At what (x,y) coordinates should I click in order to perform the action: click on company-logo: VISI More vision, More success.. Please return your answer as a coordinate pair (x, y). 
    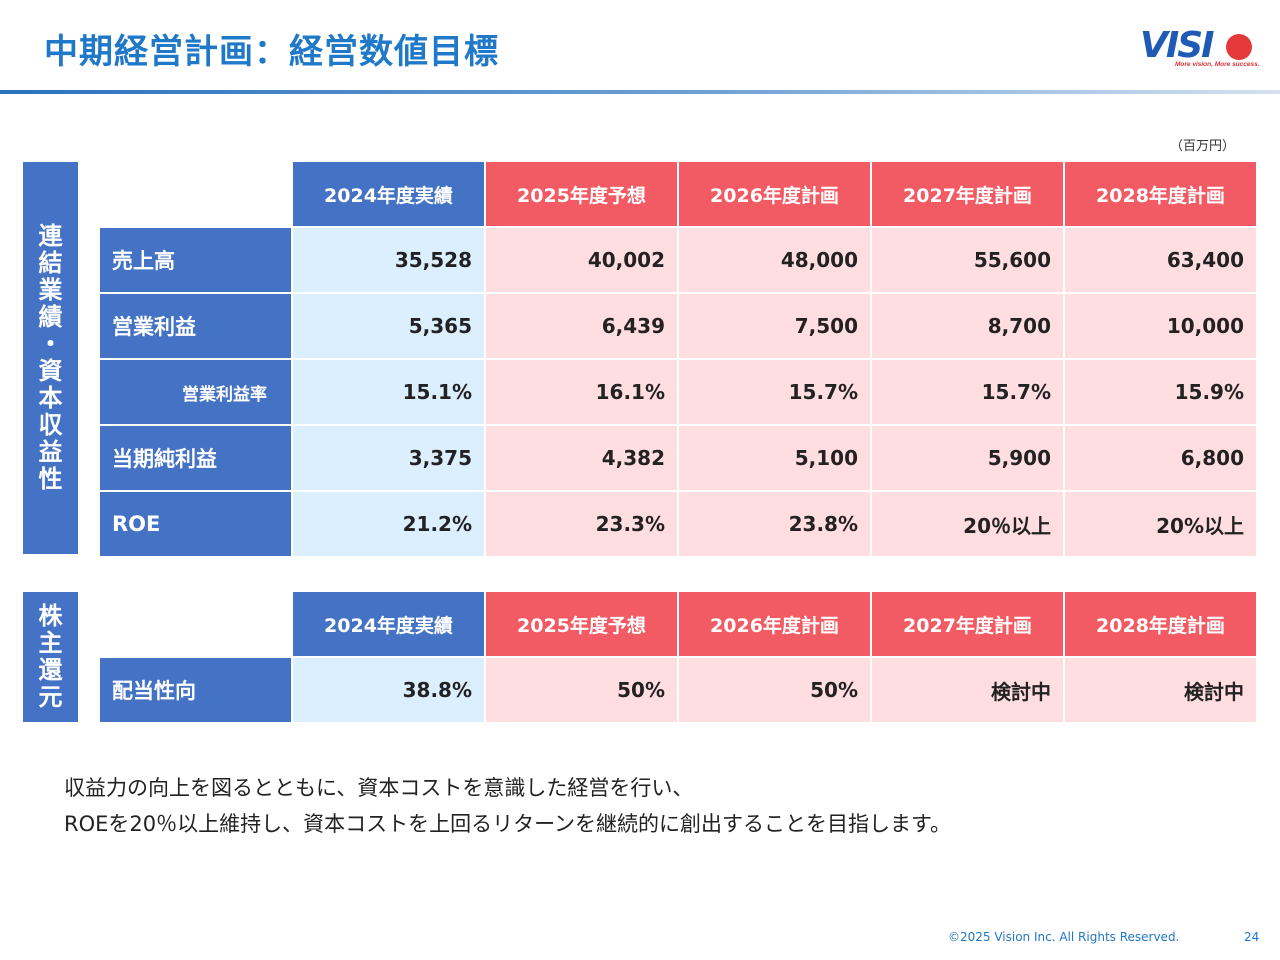
    Looking at the image, I should click on (1205, 50).